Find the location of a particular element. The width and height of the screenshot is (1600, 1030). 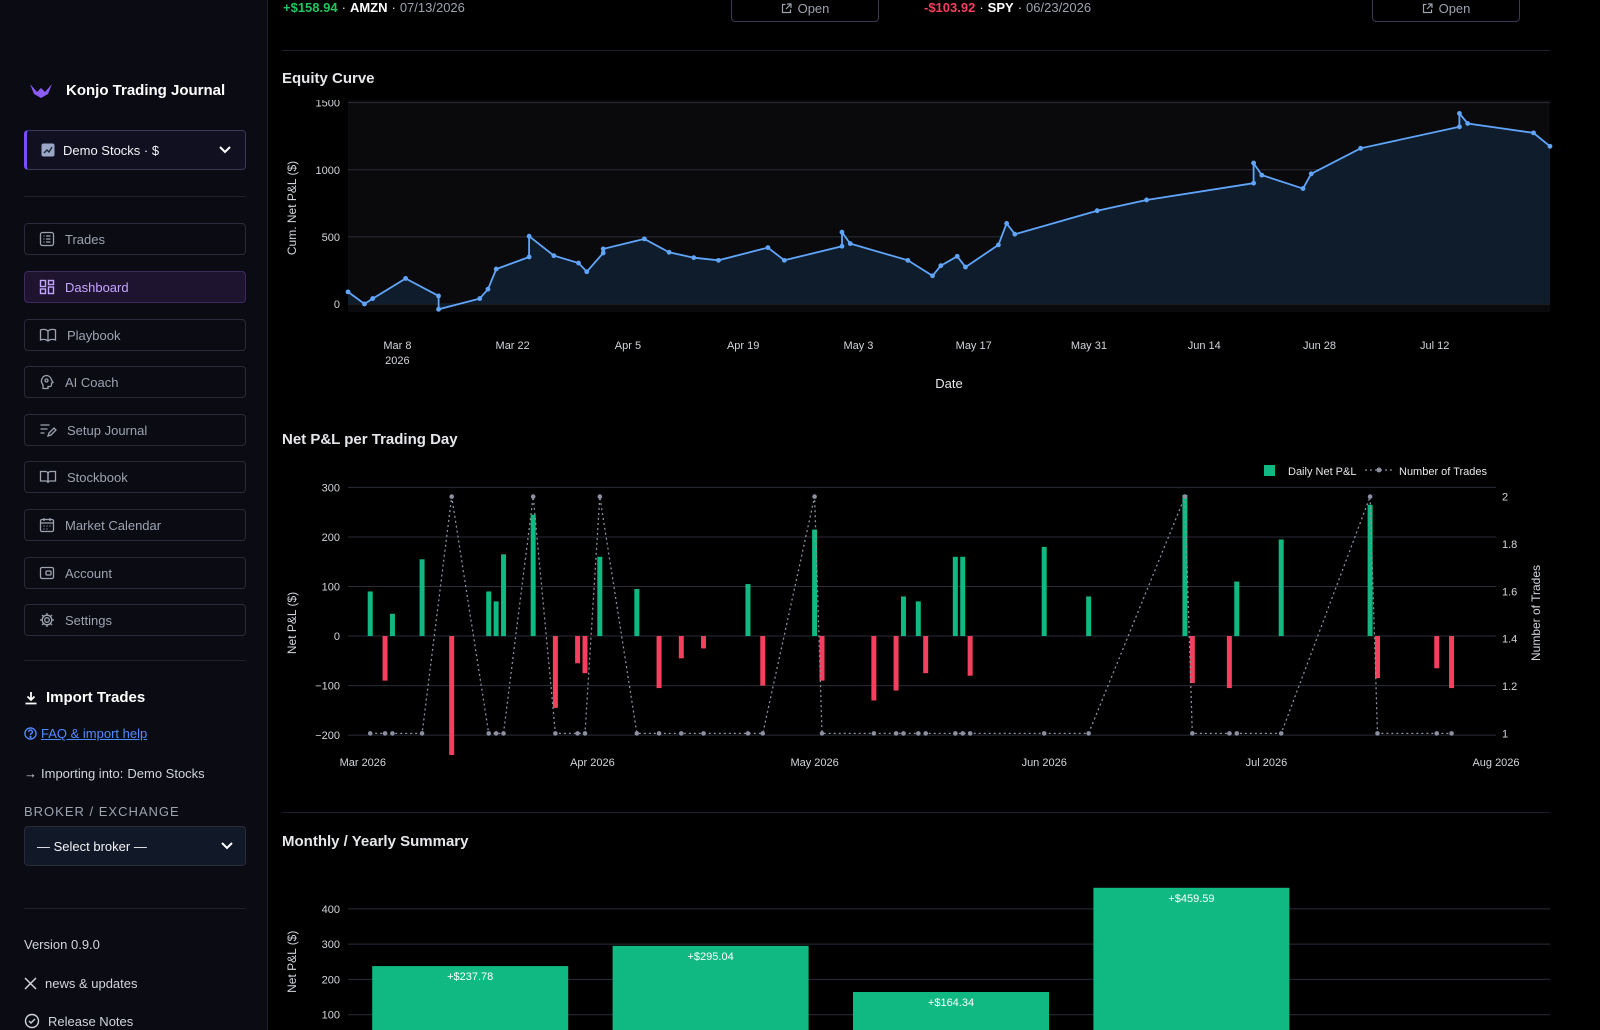

konjo-logo-icon is located at coordinates (41, 91).